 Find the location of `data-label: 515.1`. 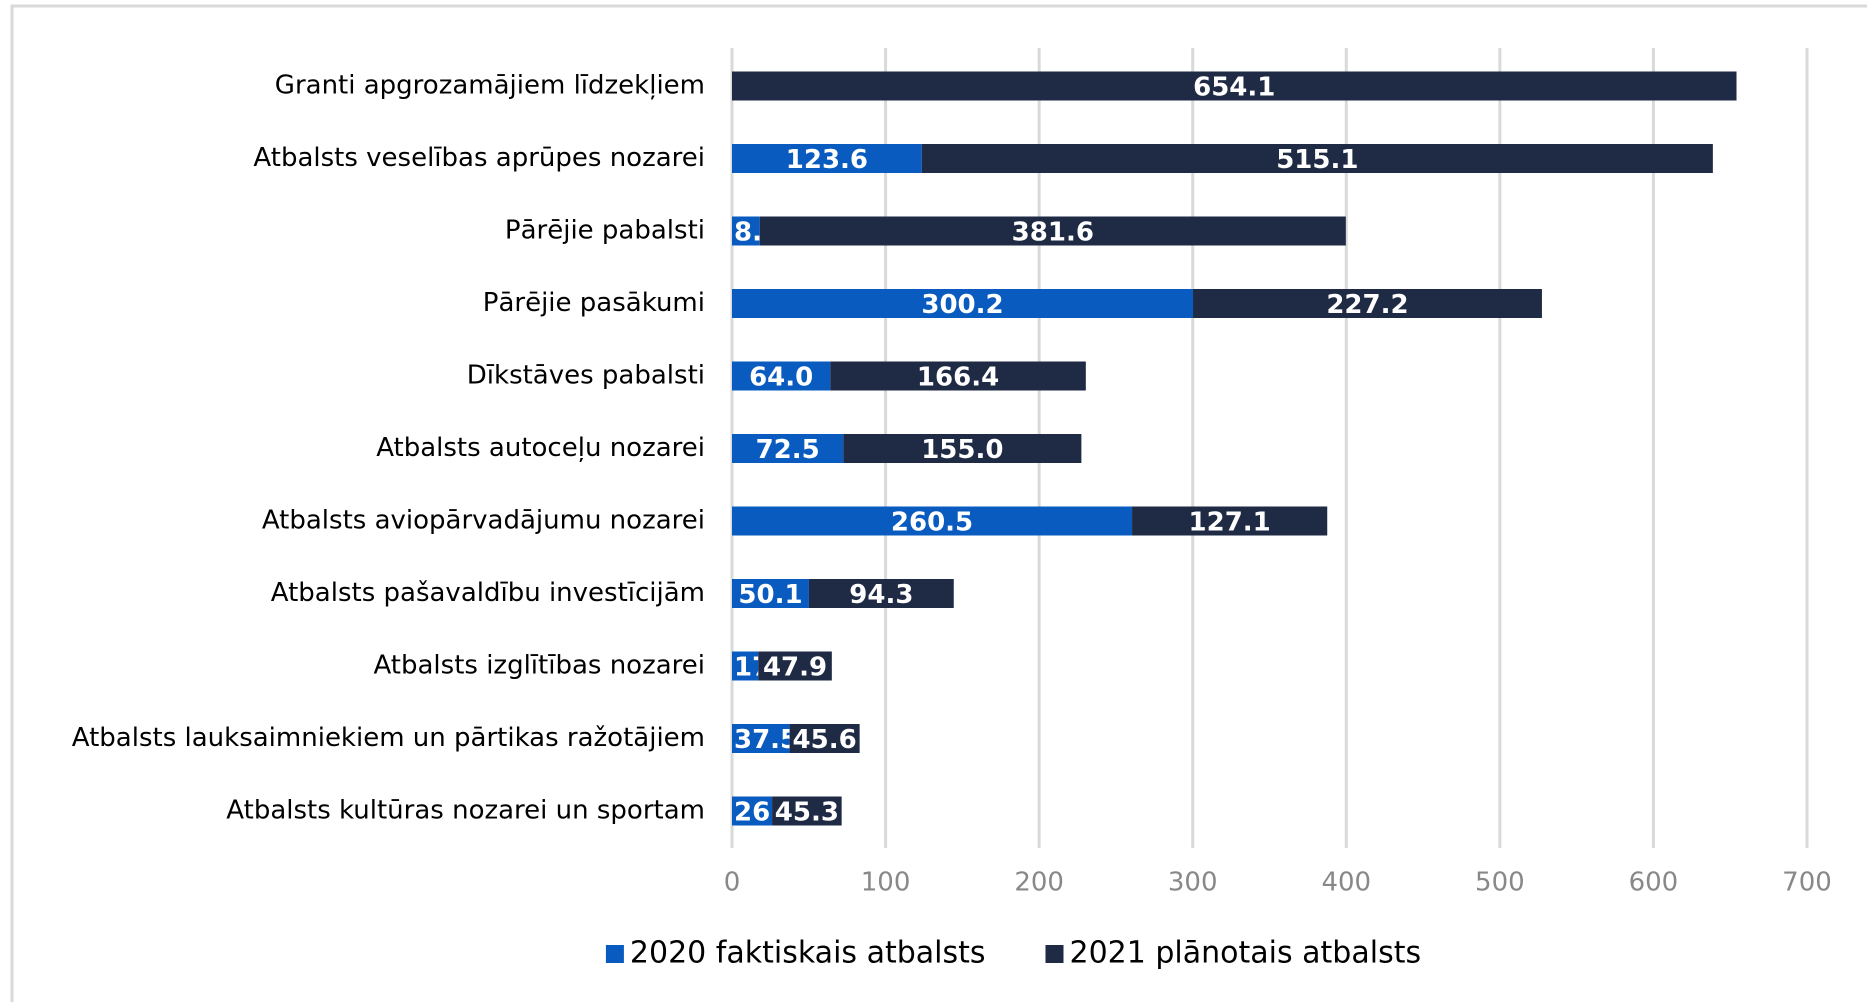

data-label: 515.1 is located at coordinates (1317, 160).